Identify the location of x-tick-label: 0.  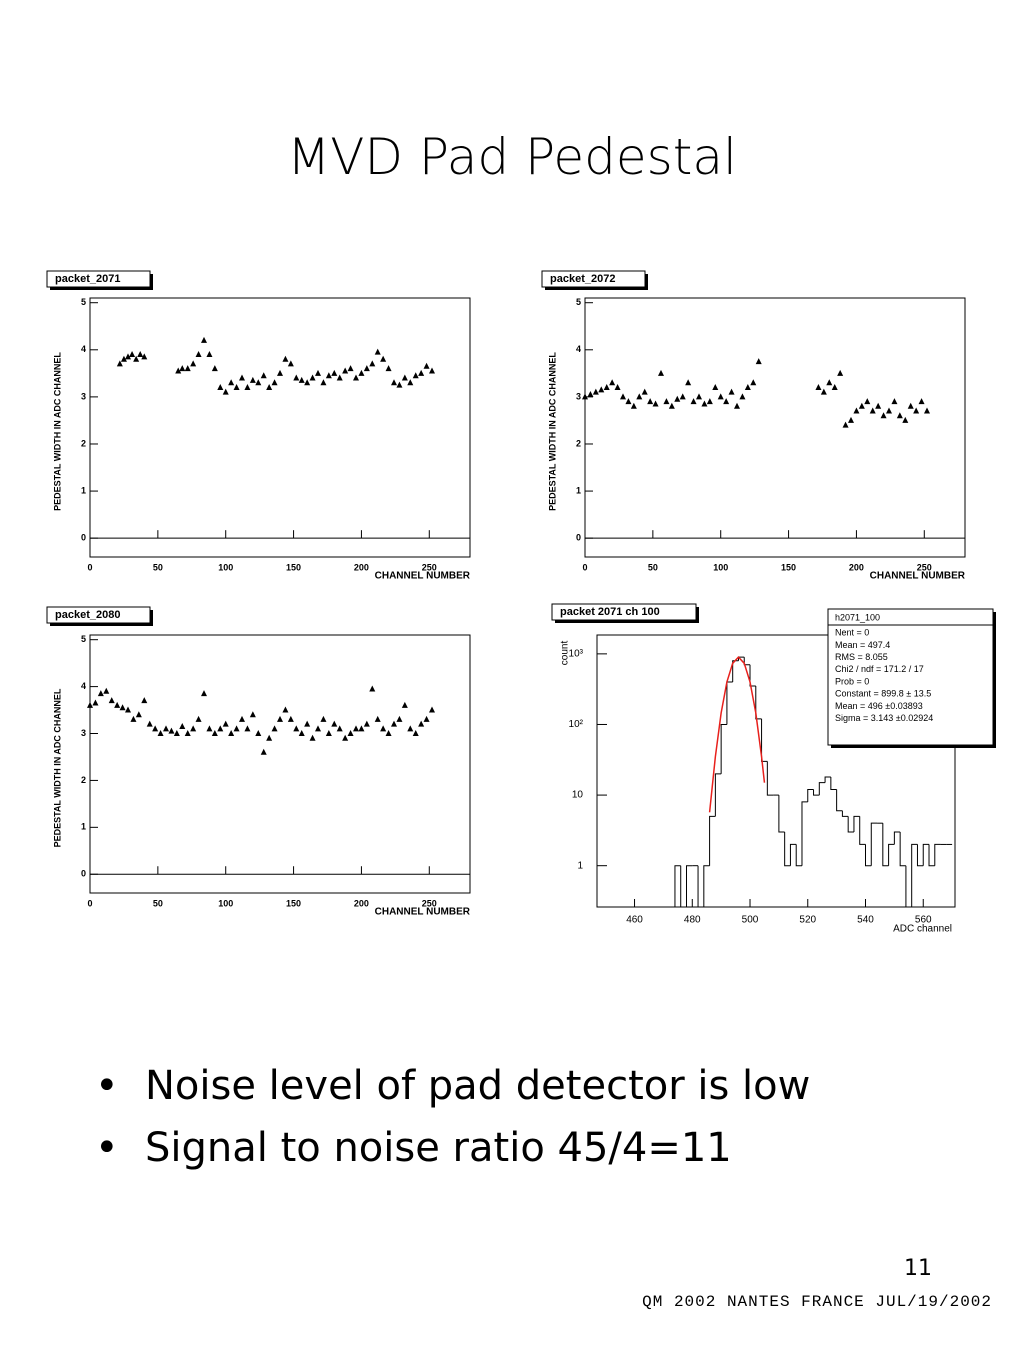
(89, 567).